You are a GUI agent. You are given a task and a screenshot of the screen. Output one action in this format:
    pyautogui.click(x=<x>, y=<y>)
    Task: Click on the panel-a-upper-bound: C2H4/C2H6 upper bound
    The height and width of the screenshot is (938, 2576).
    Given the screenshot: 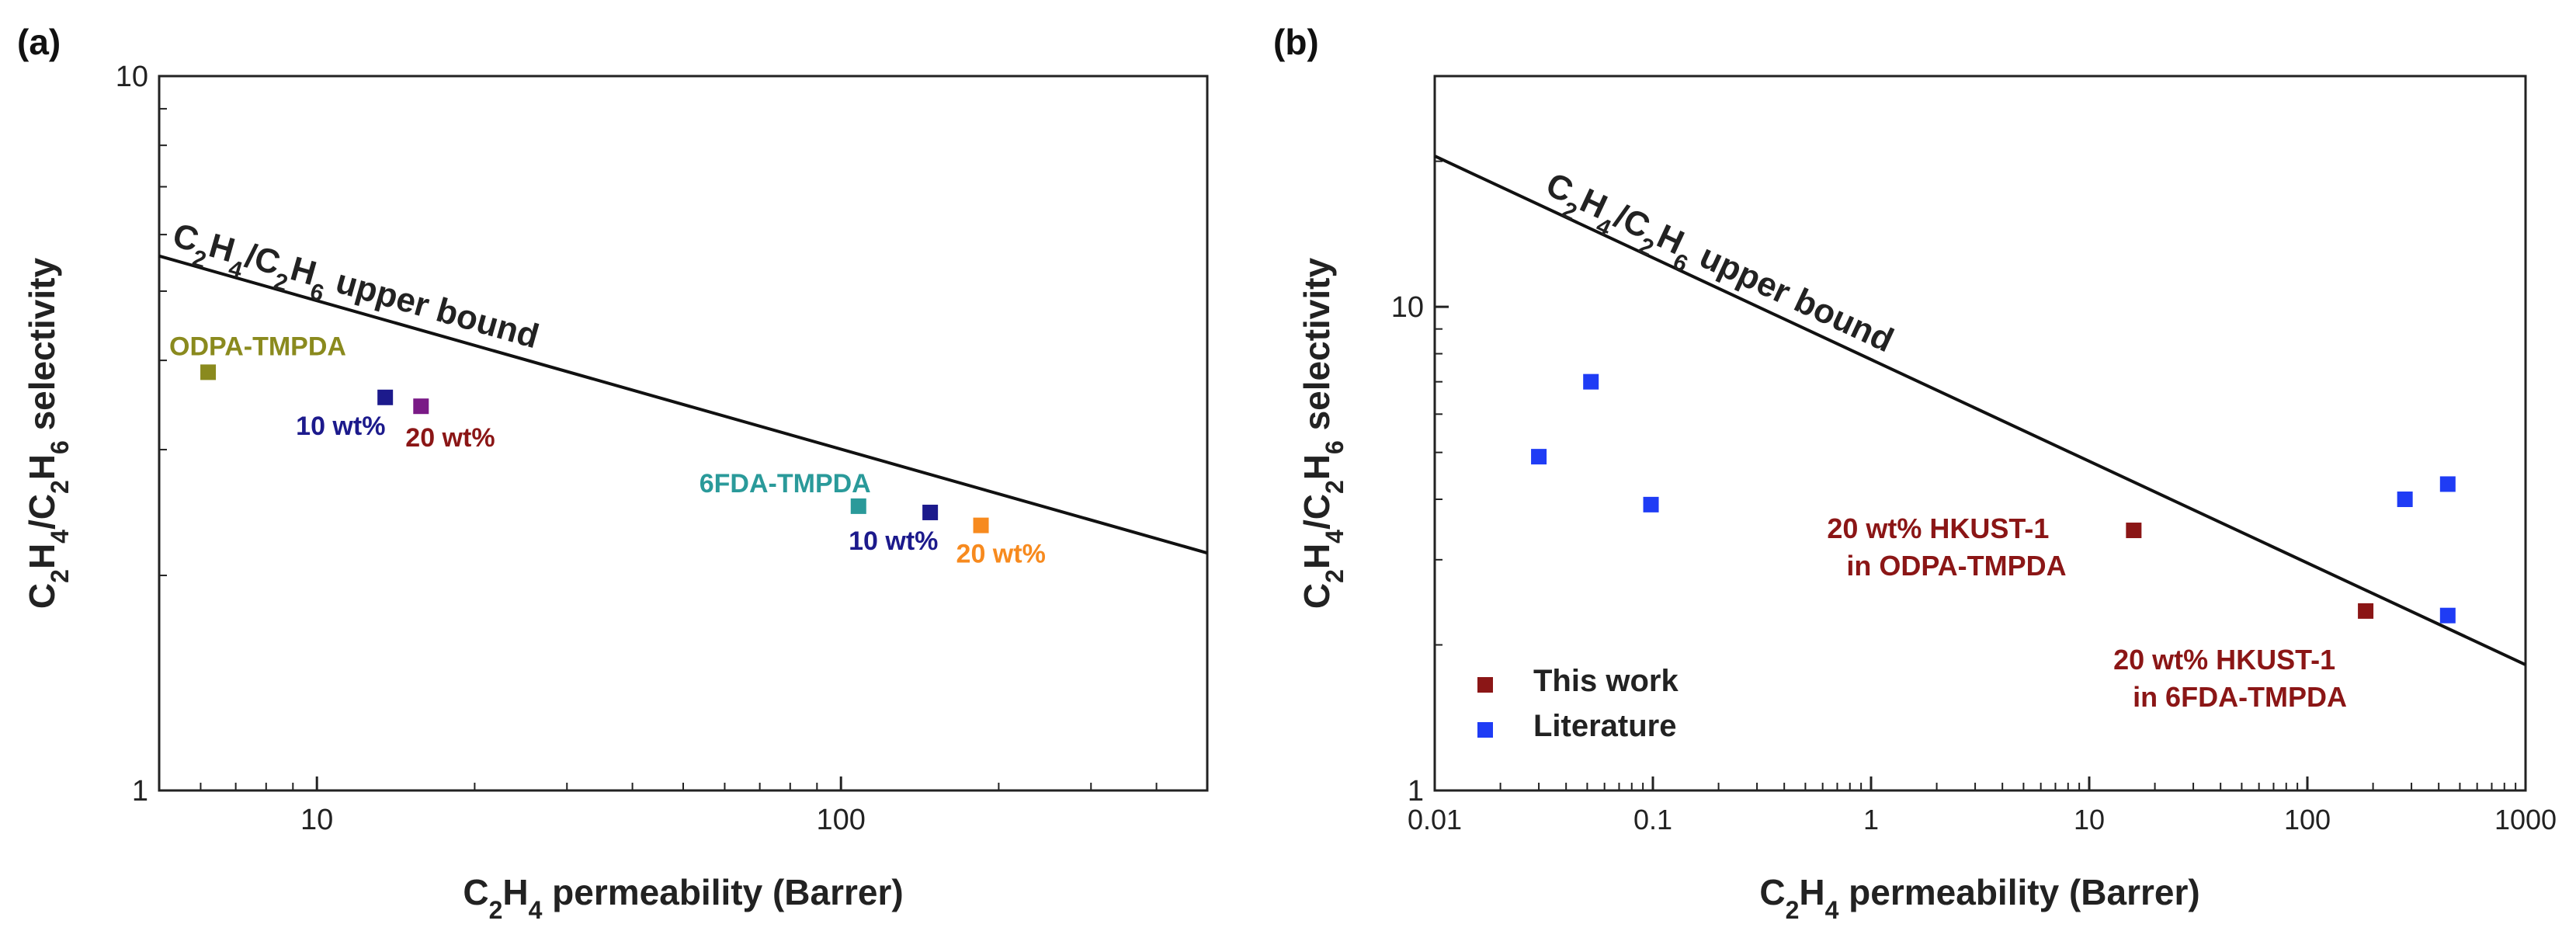 What is the action you would take?
    pyautogui.click(x=683, y=386)
    